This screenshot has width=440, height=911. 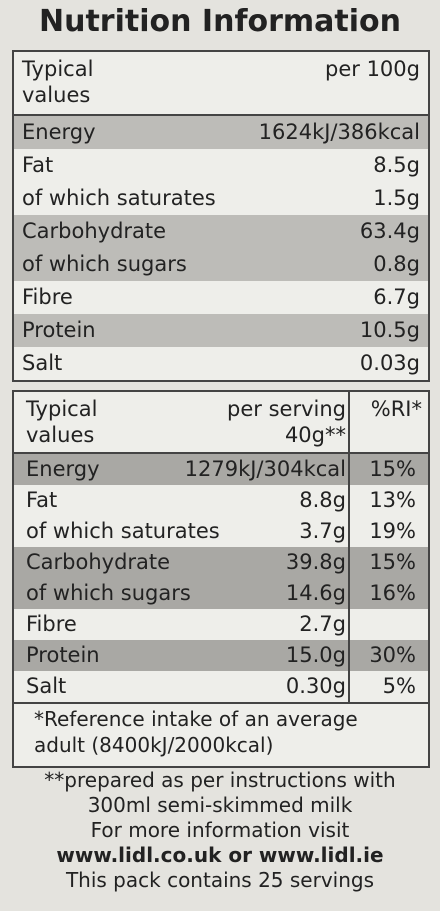 I want to click on nutrient-row: Energy 1624kJ/386kcal, so click(x=221, y=132).